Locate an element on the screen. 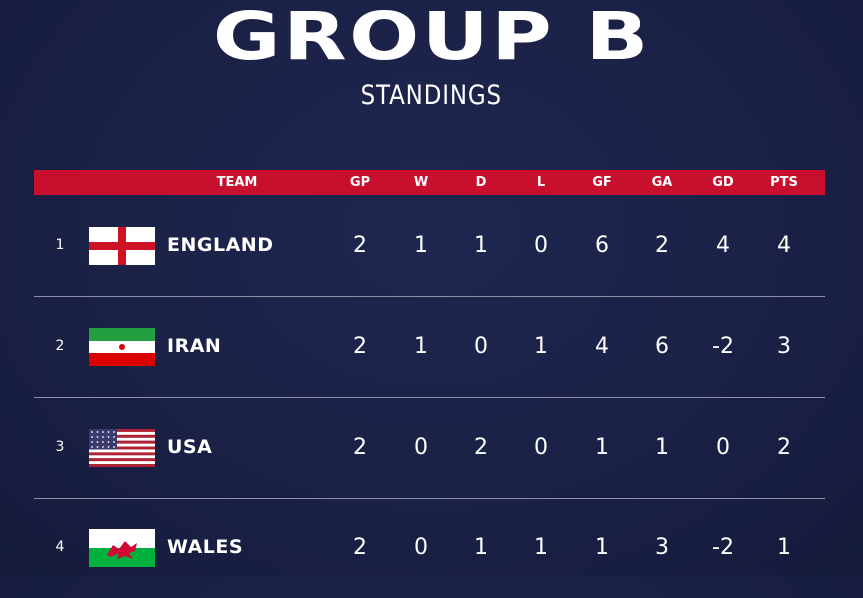 Image resolution: width=863 pixels, height=598 pixels. stat-gd: 0 is located at coordinates (723, 447).